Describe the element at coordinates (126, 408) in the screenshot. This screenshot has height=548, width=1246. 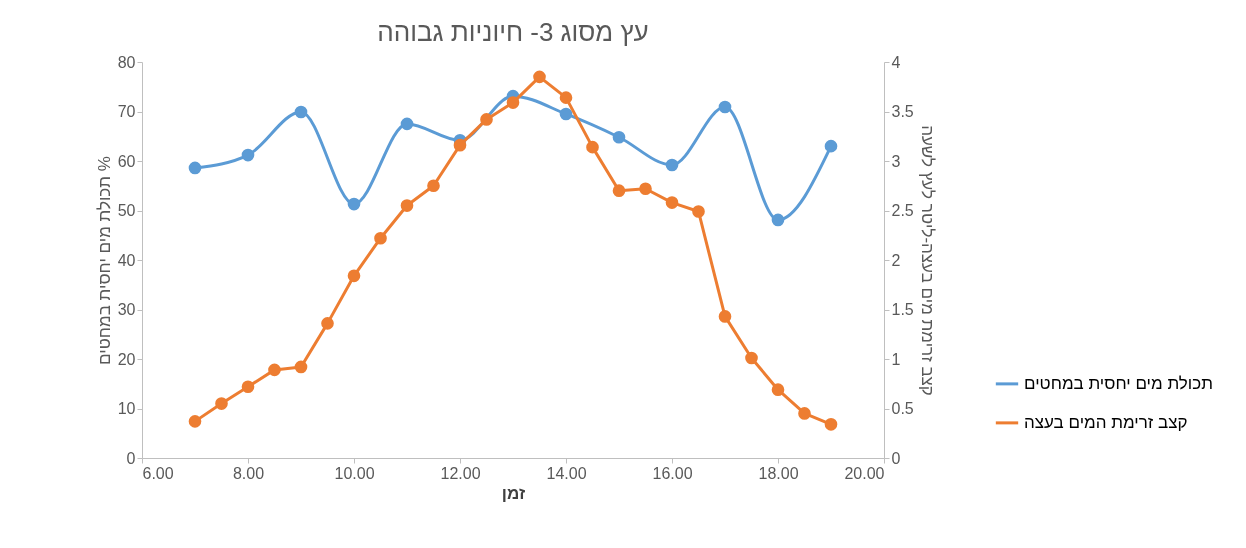
I see `y-tick-label: 10` at that location.